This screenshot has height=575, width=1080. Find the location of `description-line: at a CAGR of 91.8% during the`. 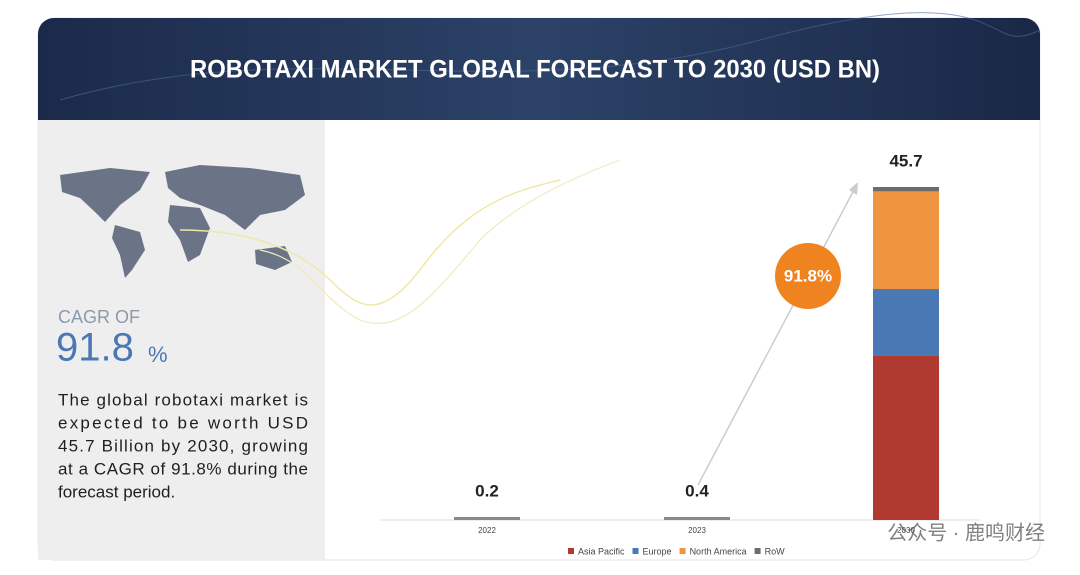

description-line: at a CAGR of 91.8% during the is located at coordinates (183, 468).